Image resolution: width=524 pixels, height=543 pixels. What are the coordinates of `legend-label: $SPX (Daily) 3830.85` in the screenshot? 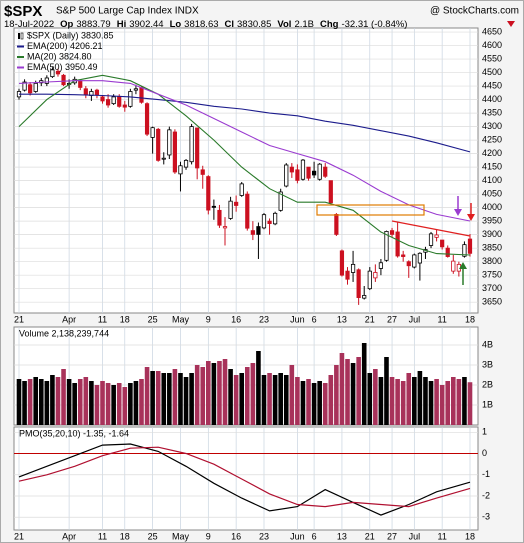 It's located at (70, 35).